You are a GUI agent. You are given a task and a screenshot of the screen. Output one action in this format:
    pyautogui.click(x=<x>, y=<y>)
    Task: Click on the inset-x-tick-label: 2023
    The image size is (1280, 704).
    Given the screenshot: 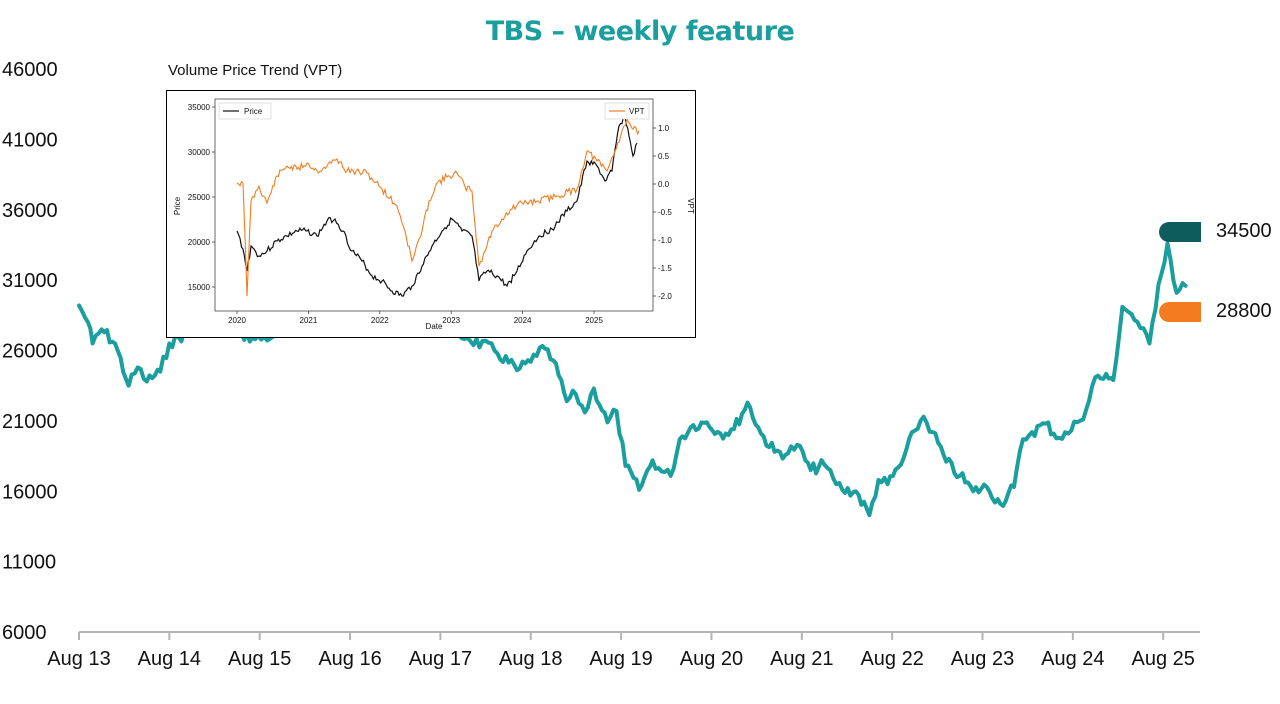 What is the action you would take?
    pyautogui.click(x=451, y=320)
    